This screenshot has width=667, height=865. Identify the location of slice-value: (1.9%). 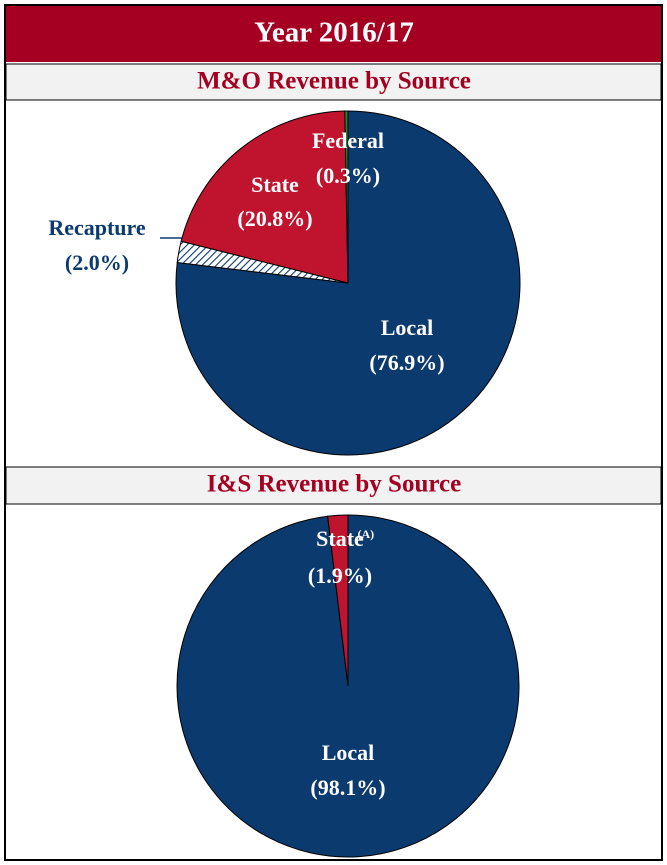
(340, 575).